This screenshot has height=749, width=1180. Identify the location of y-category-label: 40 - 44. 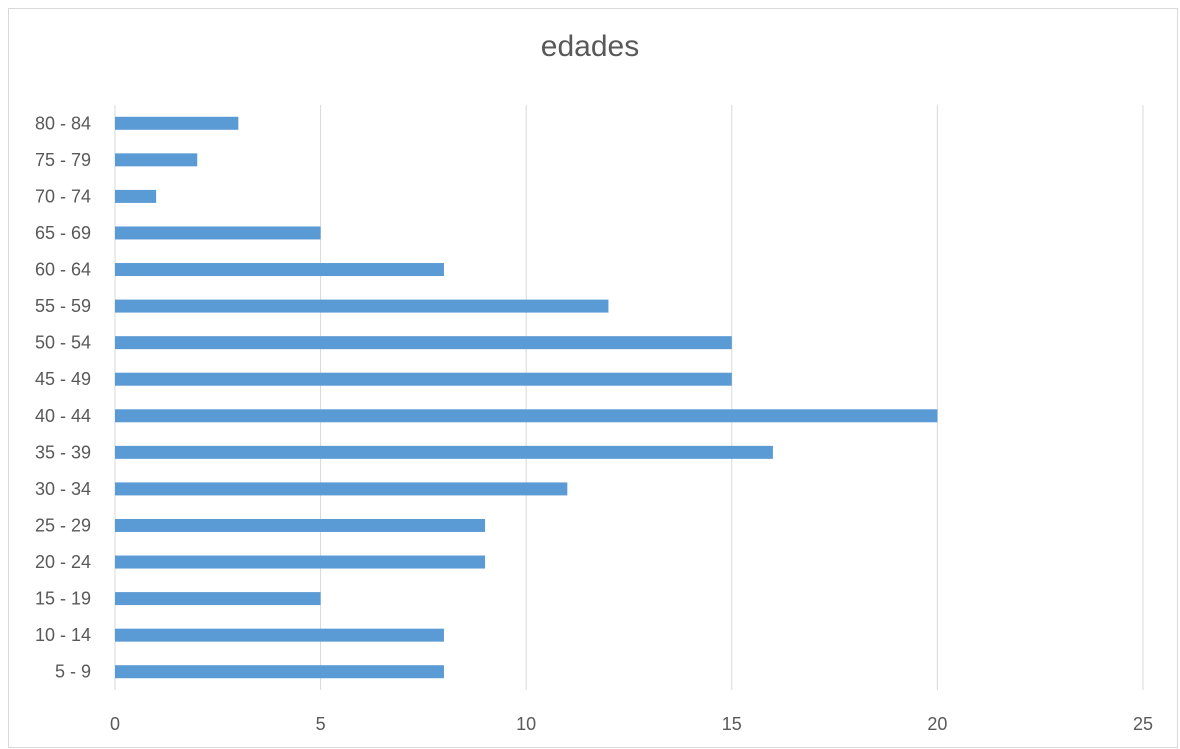
(63, 416).